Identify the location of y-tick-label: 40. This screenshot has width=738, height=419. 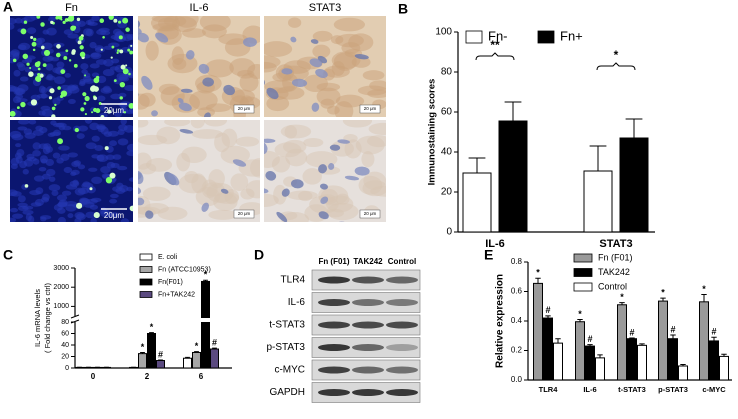
(447, 152).